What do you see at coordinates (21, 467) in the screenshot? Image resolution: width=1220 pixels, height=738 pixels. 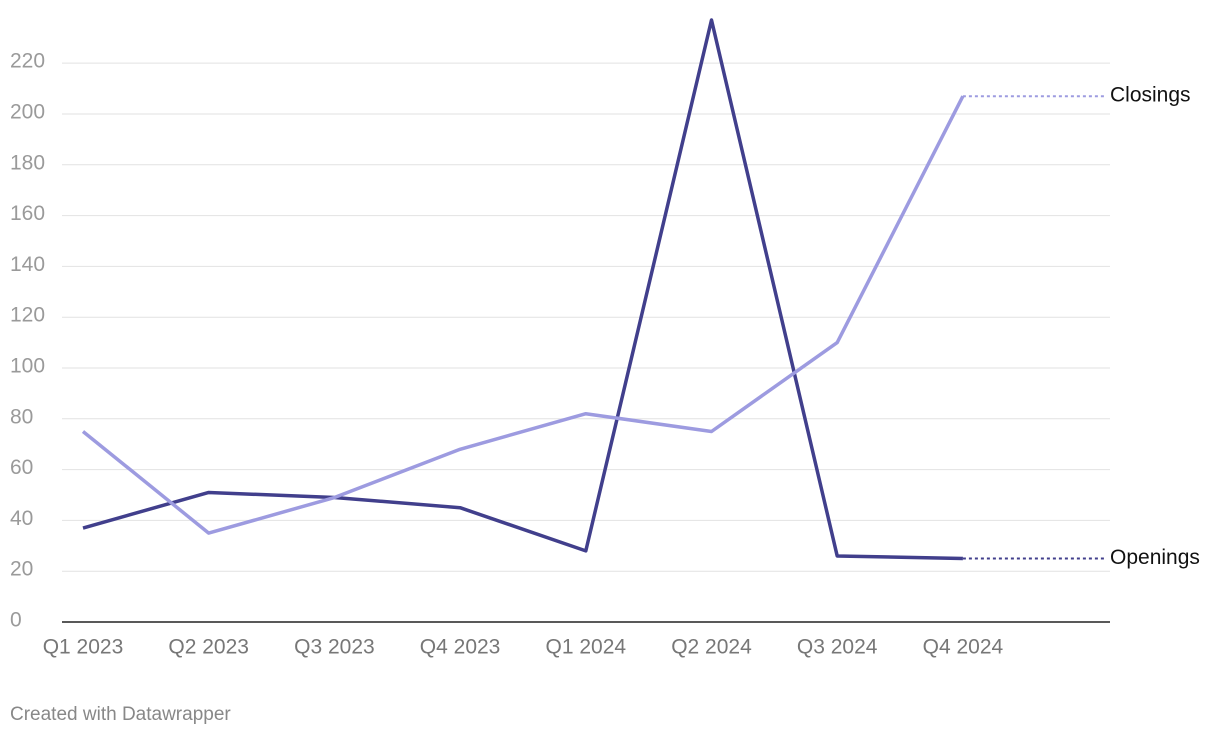 I see `y-tick-label: 60` at bounding box center [21, 467].